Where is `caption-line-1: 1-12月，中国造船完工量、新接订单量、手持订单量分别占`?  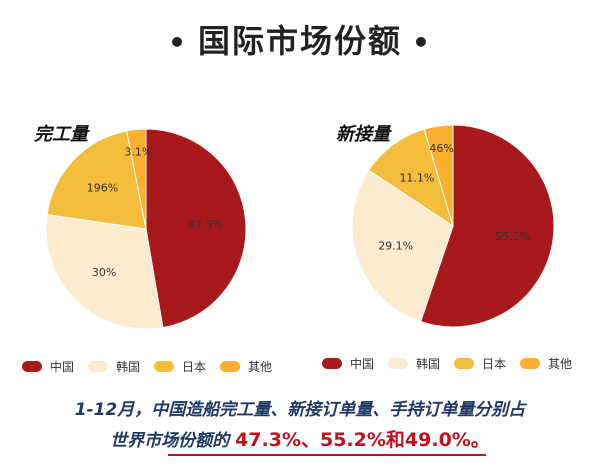 caption-line-1: 1-12月，中国造船完工量、新接订单量、手持订单量分别占 is located at coordinates (300, 410).